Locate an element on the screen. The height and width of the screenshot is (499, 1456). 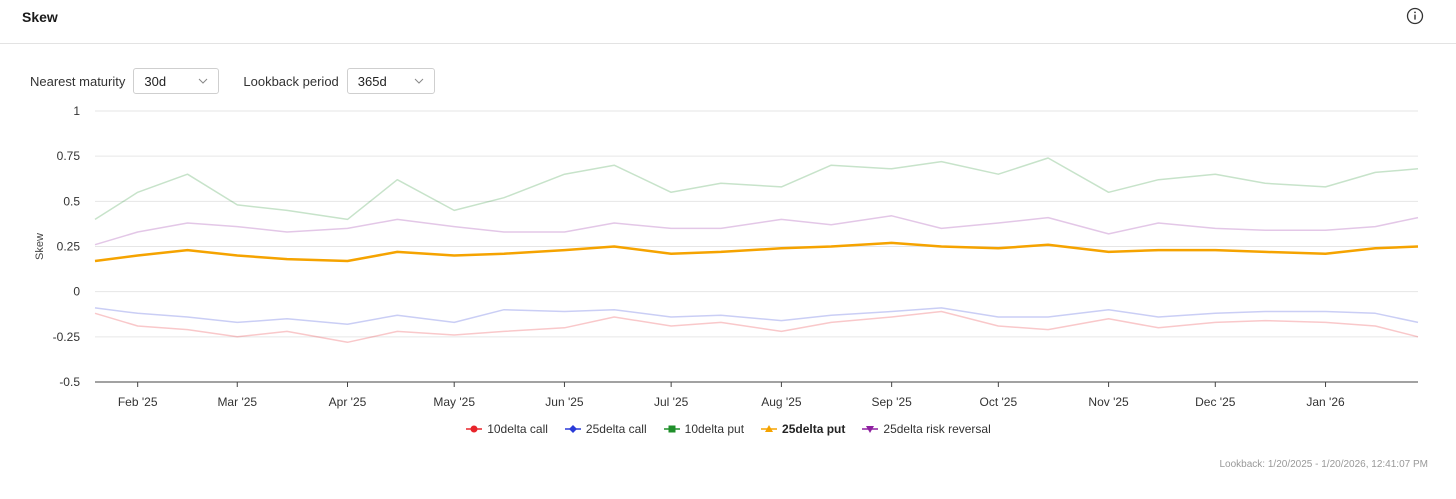
legend-item: 25delta put is located at coordinates (802, 429).